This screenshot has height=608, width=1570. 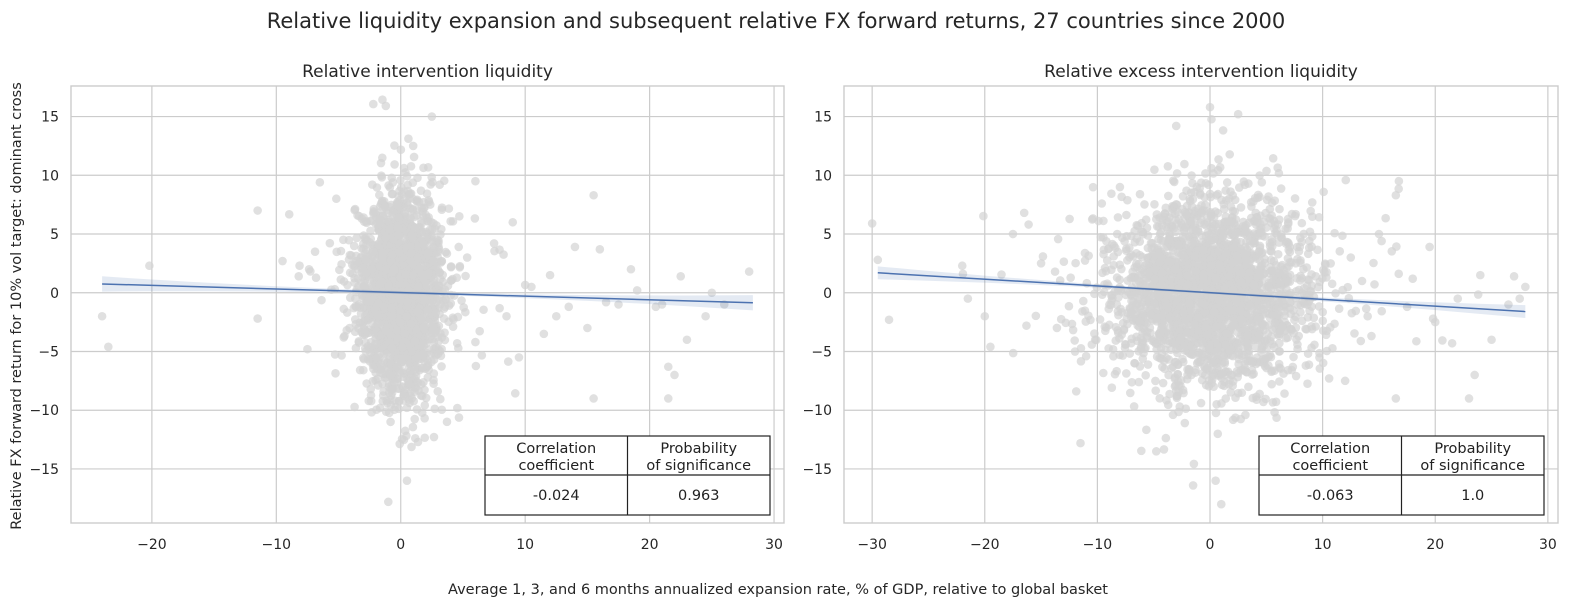 What do you see at coordinates (985, 545) in the screenshot?
I see `x-tick-label: −20` at bounding box center [985, 545].